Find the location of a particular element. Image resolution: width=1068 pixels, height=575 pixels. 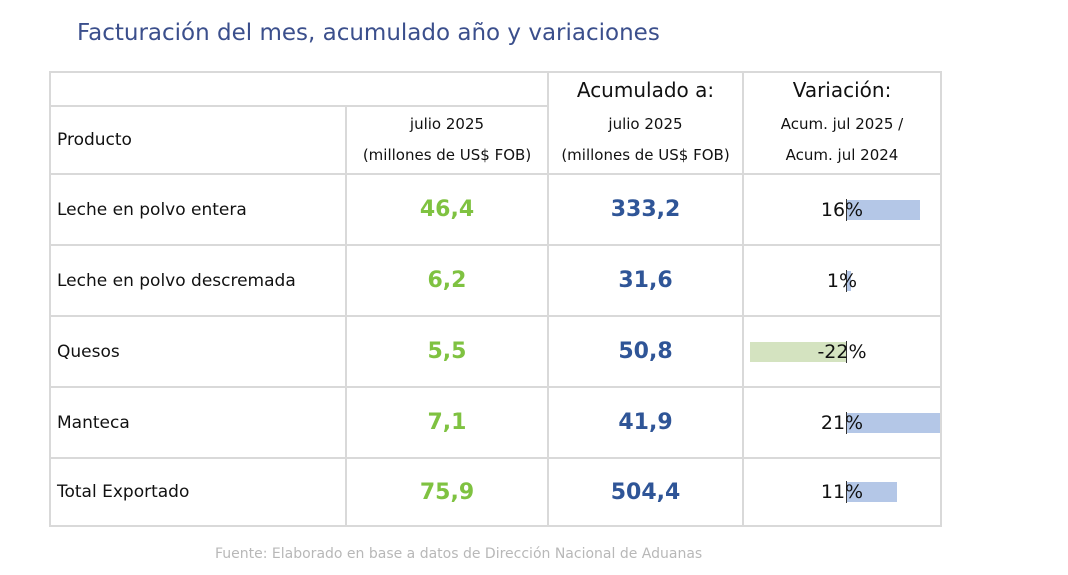

variacion-cell: 1% is located at coordinates (842, 280).